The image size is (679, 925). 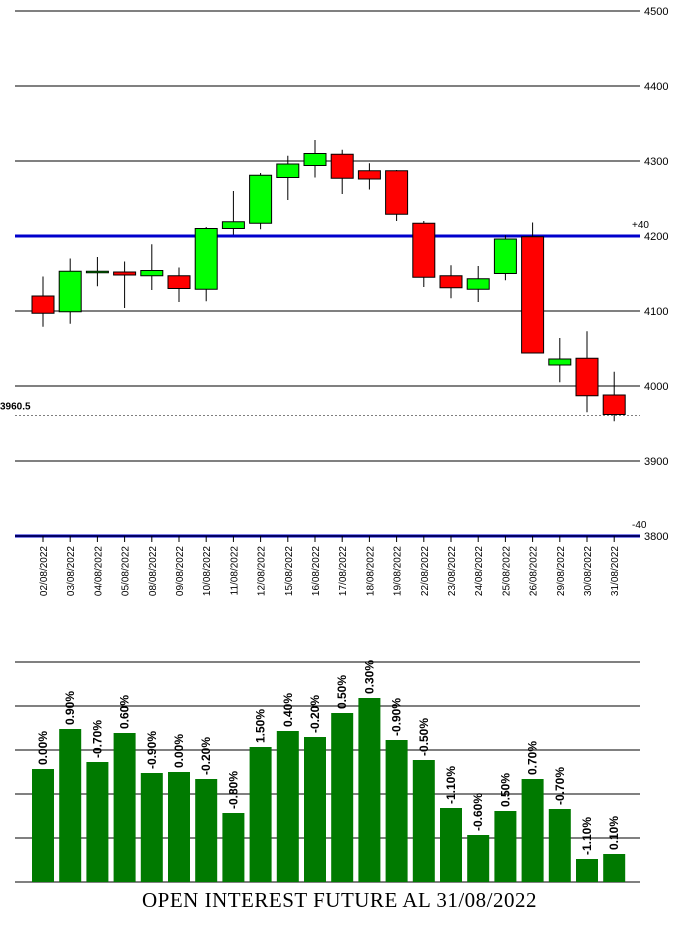 I want to click on date-tick-label: 10/08/2022, so click(x=207, y=571).